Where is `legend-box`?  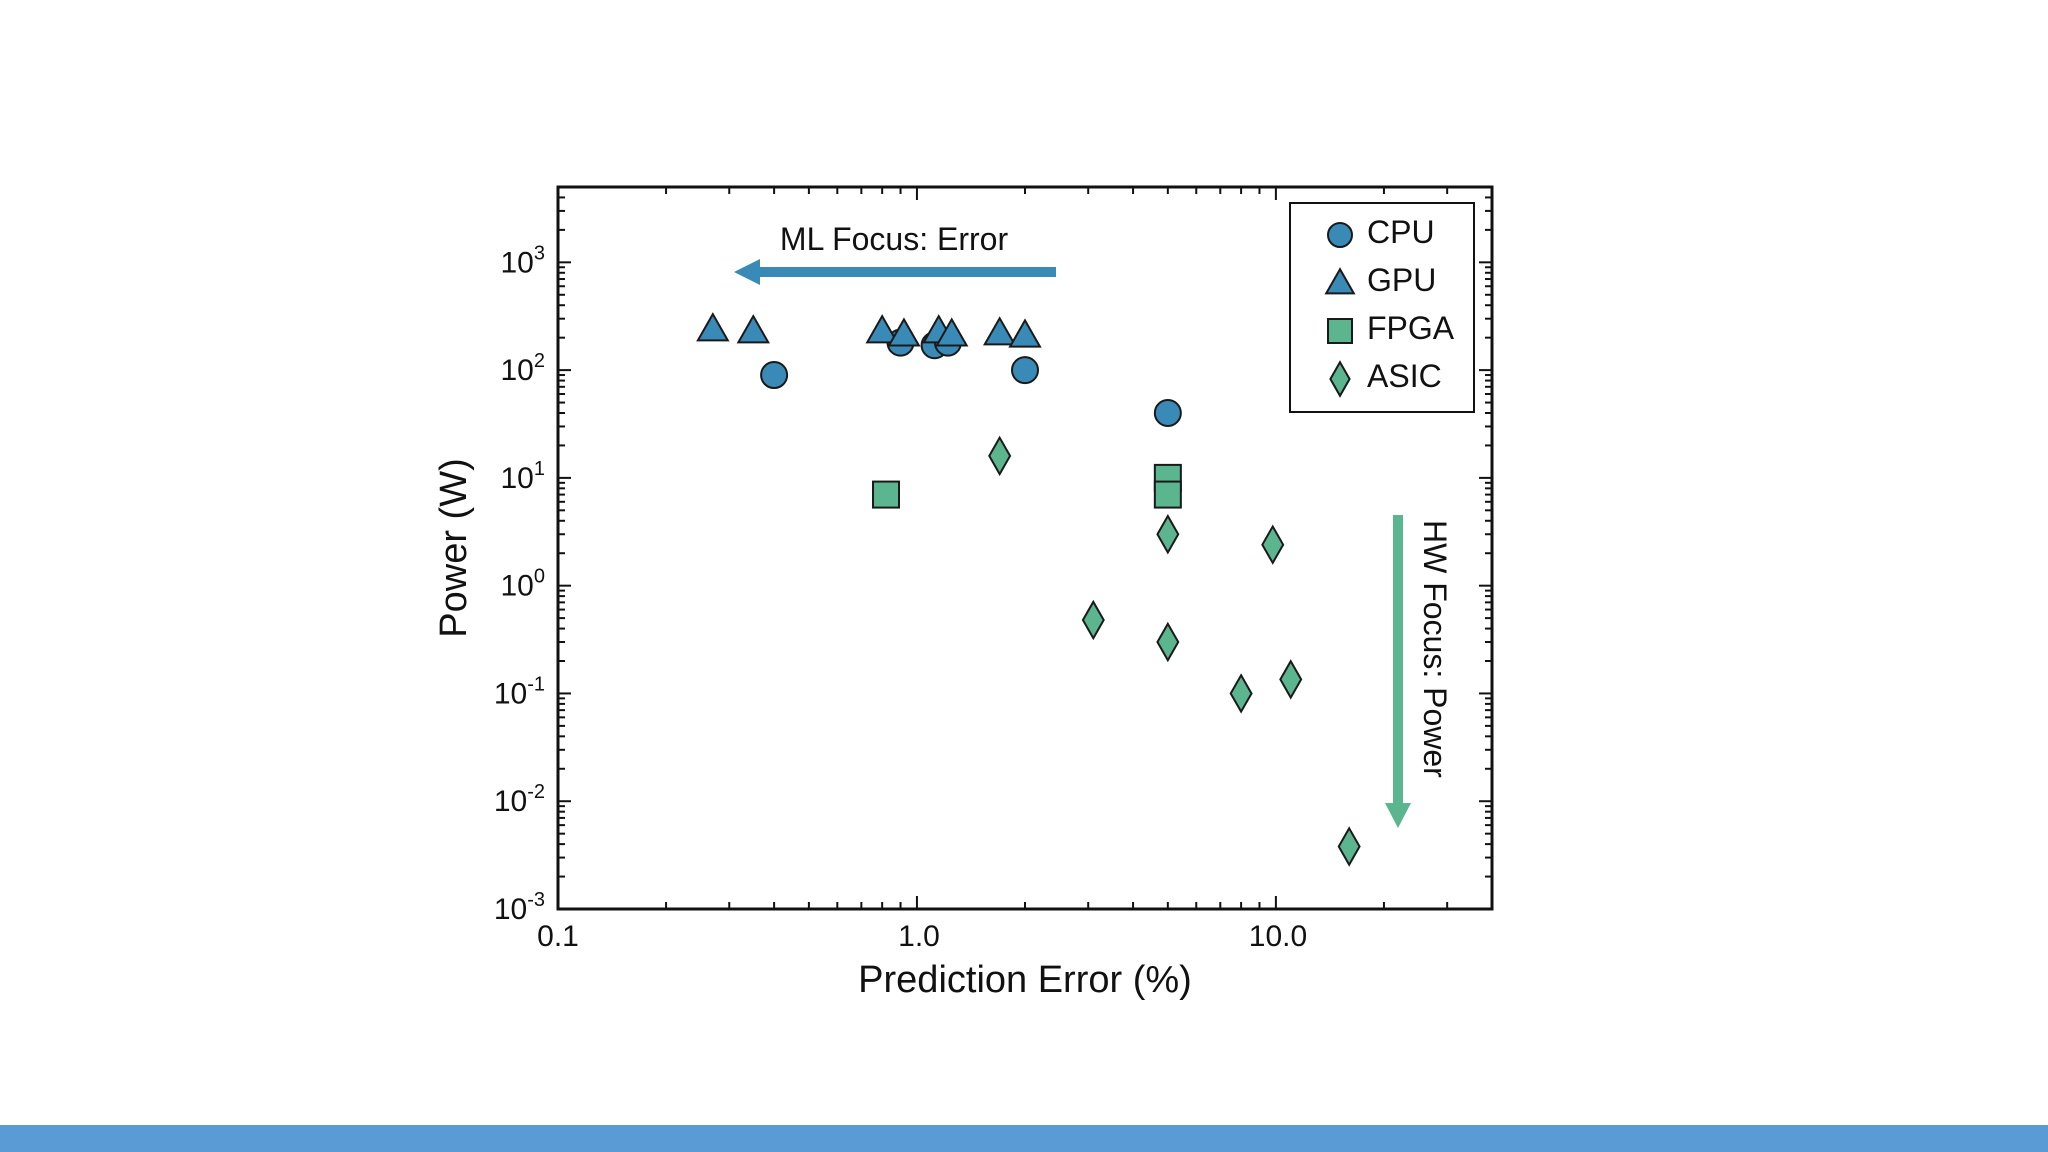
legend-box is located at coordinates (1382, 307).